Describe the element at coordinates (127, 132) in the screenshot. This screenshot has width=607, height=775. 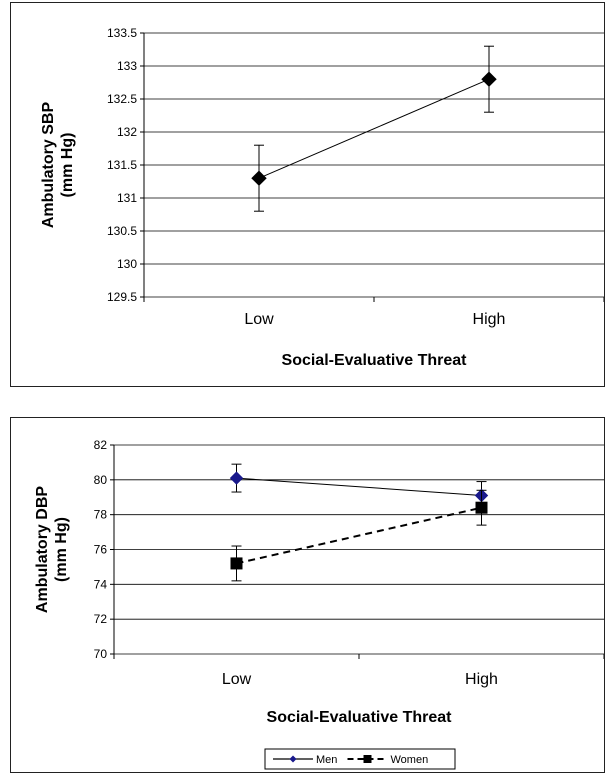
I see `y-tick-label: 132` at that location.